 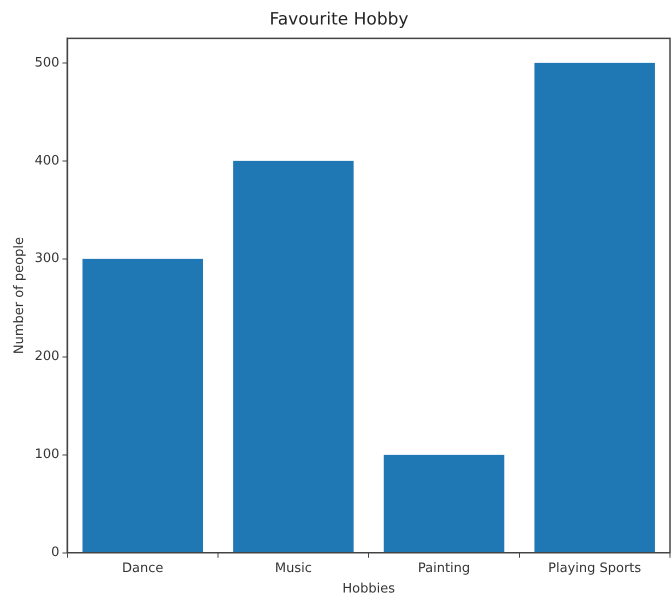 I want to click on y-tick-label: 400, so click(x=47, y=160).